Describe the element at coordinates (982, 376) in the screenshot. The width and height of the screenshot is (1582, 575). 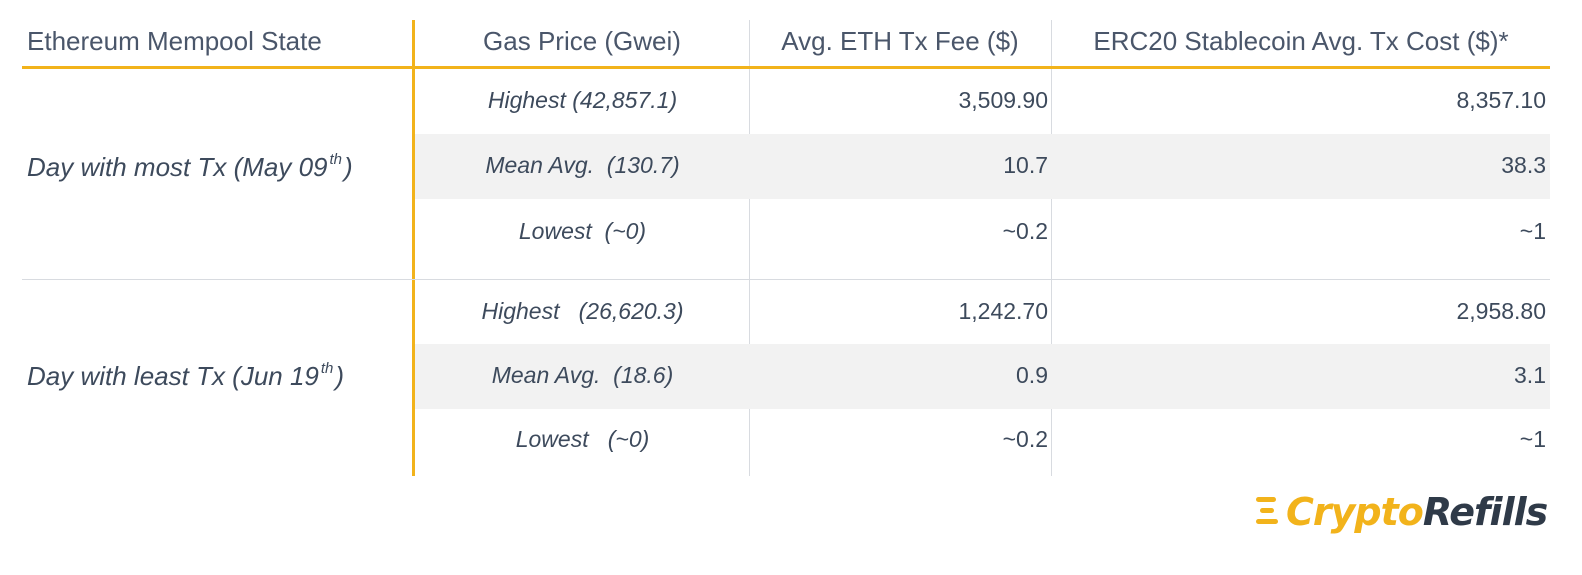
I see `table-row: Mean Avg. (18.6) 0.9 3.1` at that location.